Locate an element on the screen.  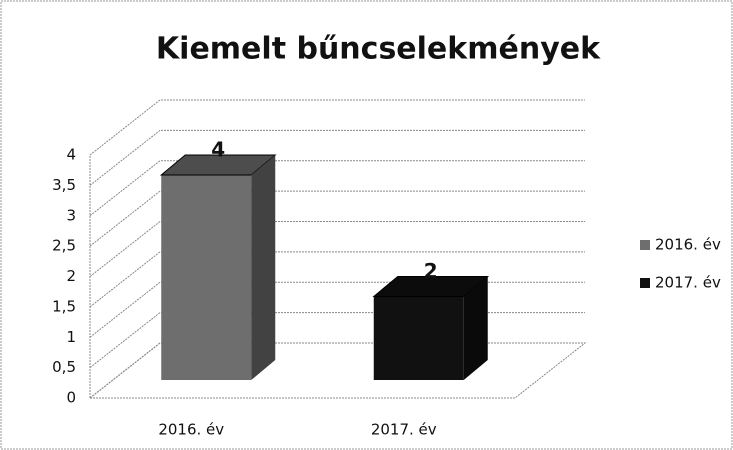
data-label: 4 is located at coordinates (218, 150).